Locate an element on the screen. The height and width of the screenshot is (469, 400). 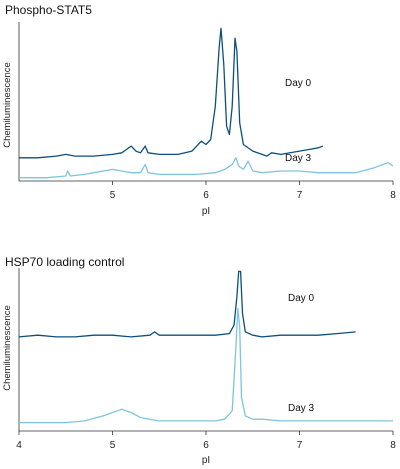
series-line-day0 is located at coordinates (187, 304).